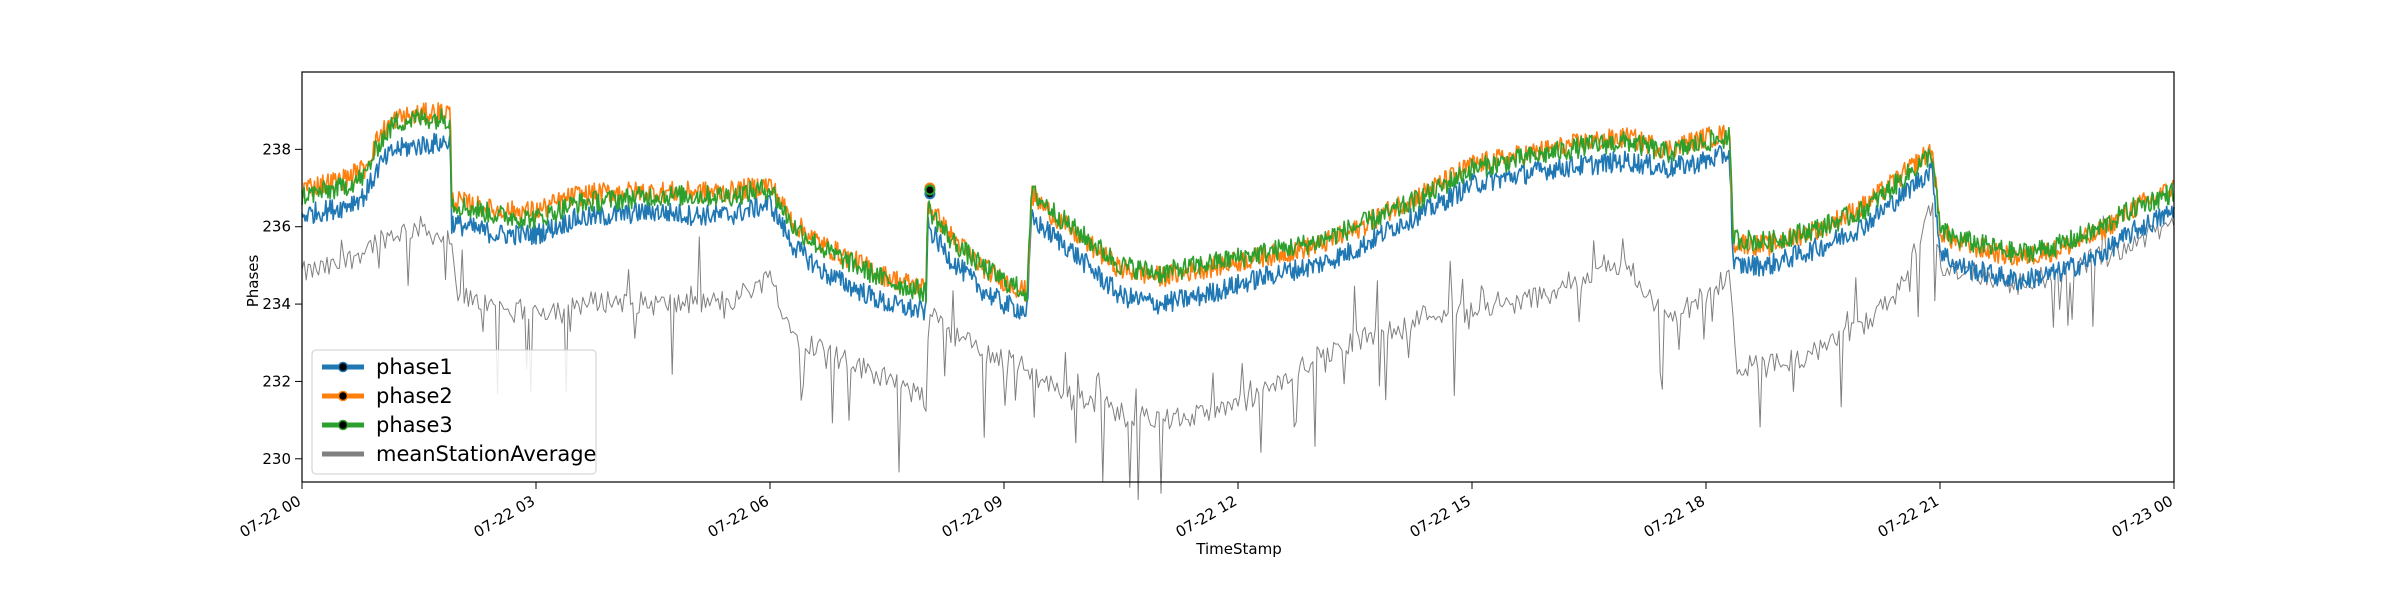 The height and width of the screenshot is (600, 2400). Describe the element at coordinates (1238, 549) in the screenshot. I see `x-axis-title: TimeStamp` at that location.